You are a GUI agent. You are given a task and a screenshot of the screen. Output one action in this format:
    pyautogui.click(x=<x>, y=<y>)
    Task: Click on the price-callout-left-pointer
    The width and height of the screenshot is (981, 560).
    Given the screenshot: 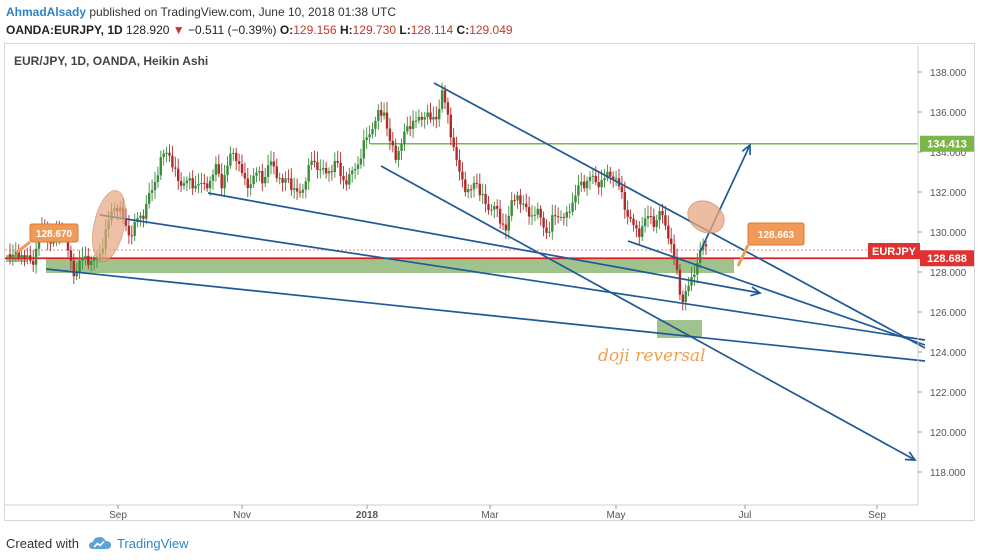 What is the action you would take?
    pyautogui.click(x=23, y=247)
    